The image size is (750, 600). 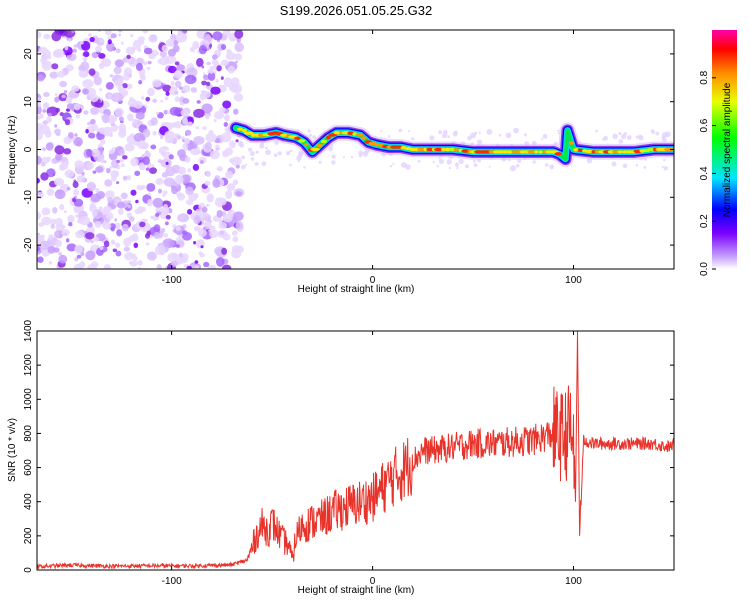 What do you see at coordinates (356, 10) in the screenshot?
I see `chart-title: S199.2026.051.05.25.G32` at bounding box center [356, 10].